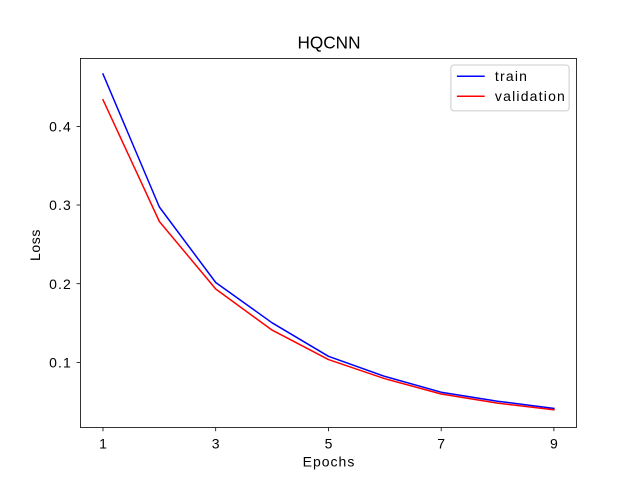 This screenshot has width=640, height=480. Describe the element at coordinates (329, 462) in the screenshot. I see `svg-text: Epochs` at that location.